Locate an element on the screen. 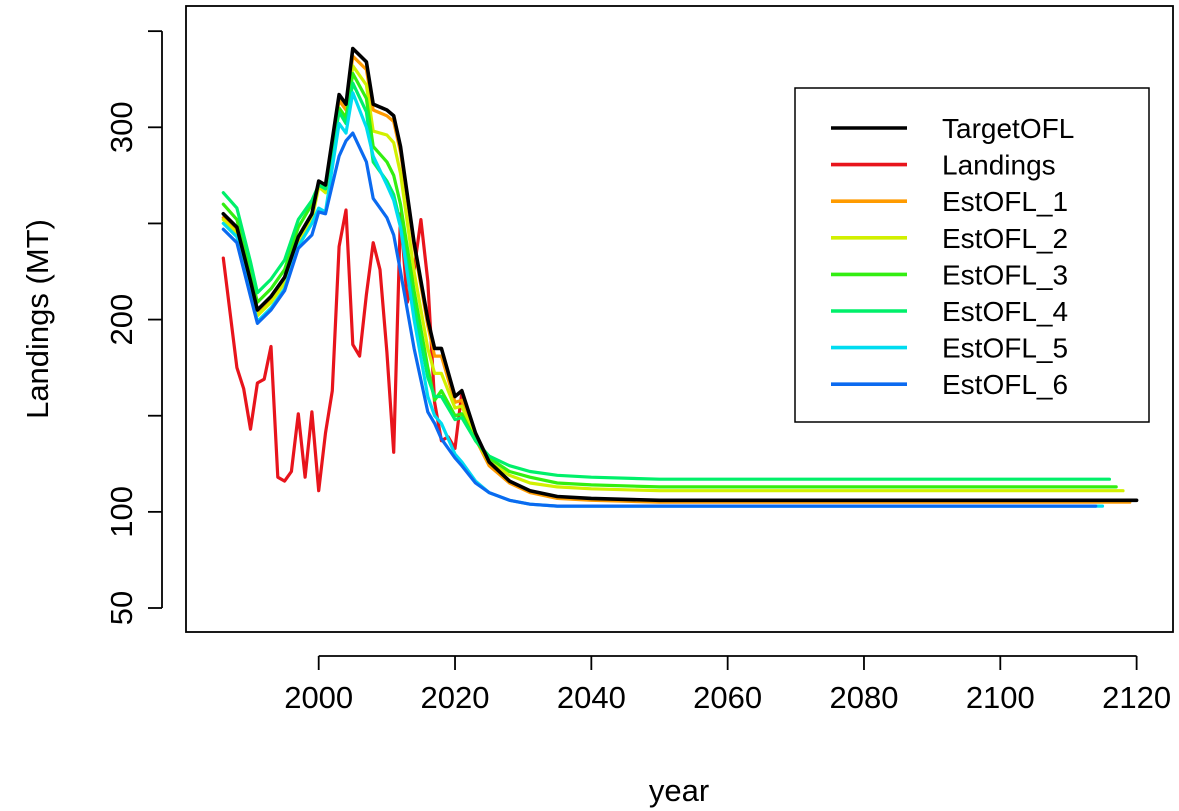 Image resolution: width=1179 pixels, height=811 pixels. x-tick-label: 2080 is located at coordinates (863, 697).